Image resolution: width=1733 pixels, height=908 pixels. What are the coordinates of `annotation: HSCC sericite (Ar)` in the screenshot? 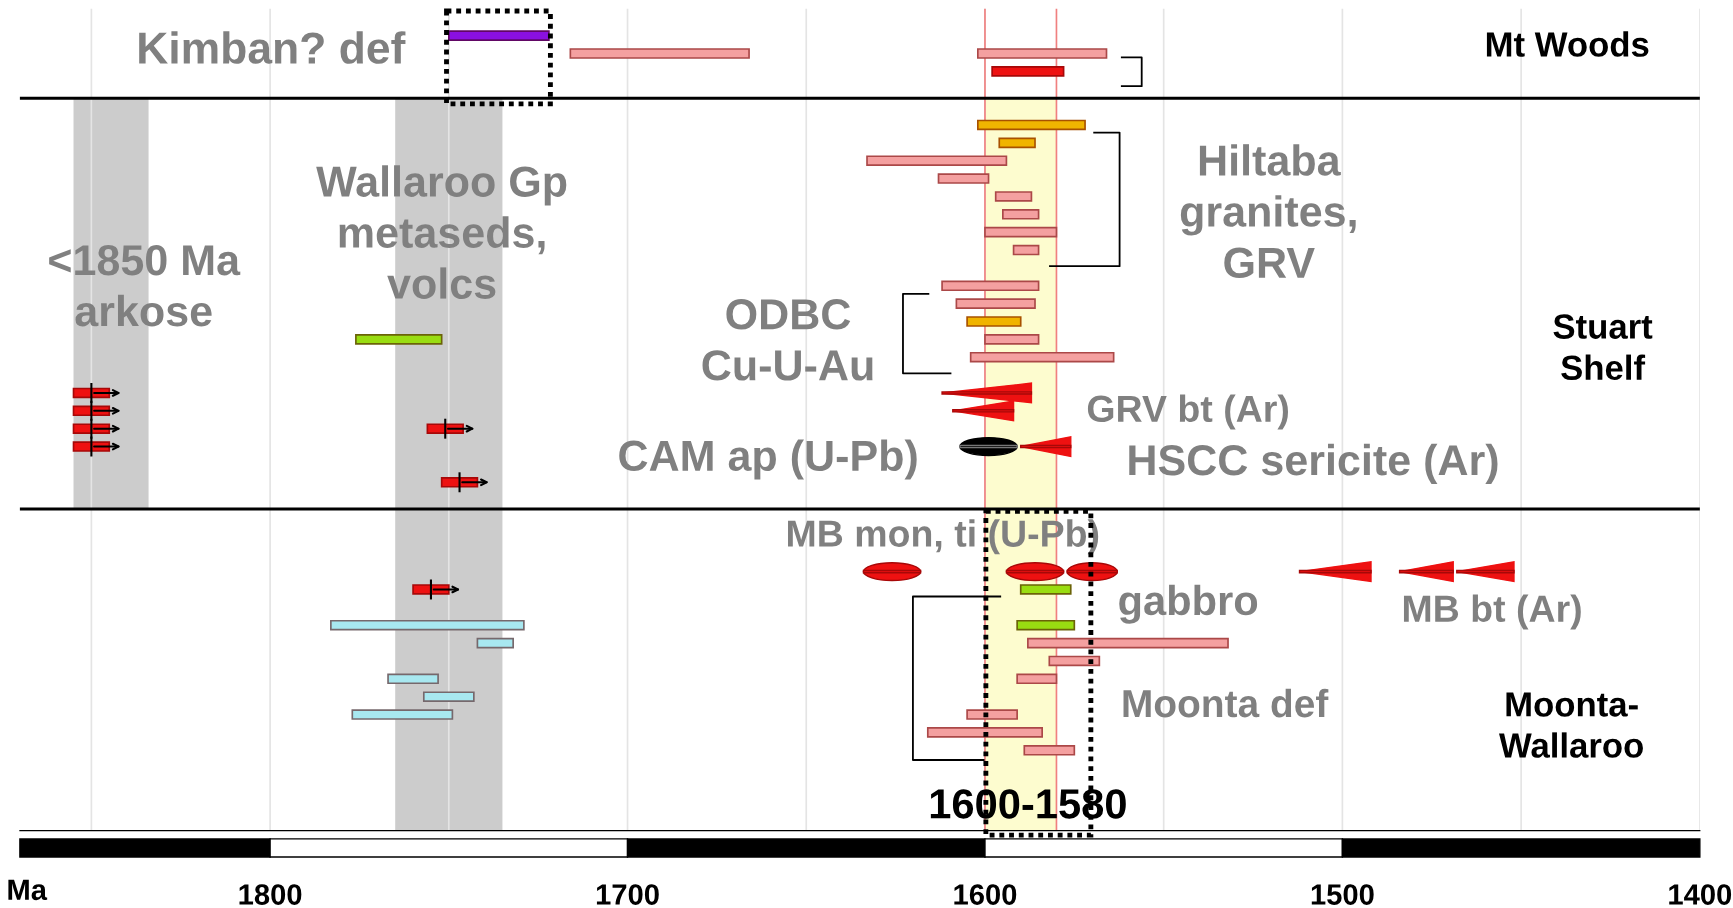 It's located at (1313, 464).